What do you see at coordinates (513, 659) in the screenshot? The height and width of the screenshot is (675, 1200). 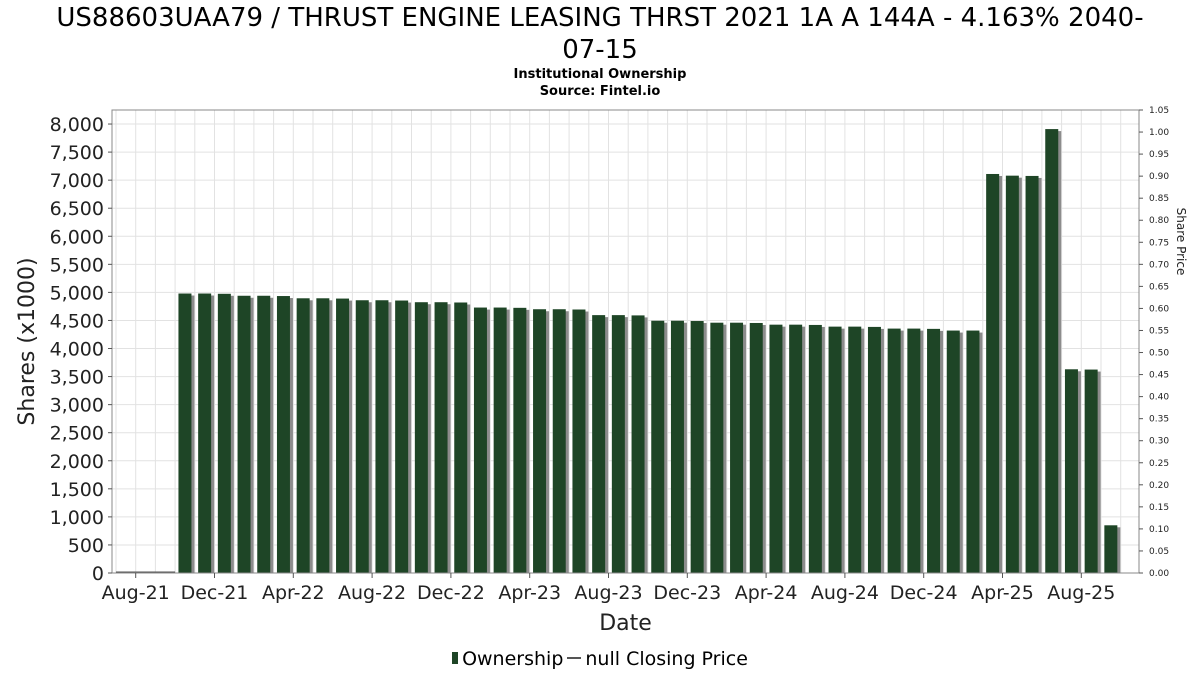 I see `legend-ownership-label: Ownership` at bounding box center [513, 659].